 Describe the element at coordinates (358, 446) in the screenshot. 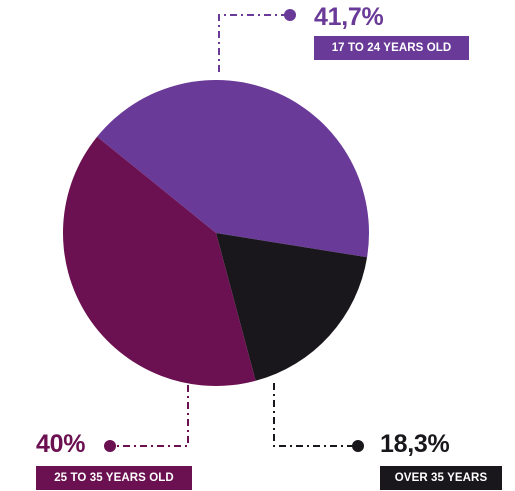

I see `leader-dot-old` at that location.